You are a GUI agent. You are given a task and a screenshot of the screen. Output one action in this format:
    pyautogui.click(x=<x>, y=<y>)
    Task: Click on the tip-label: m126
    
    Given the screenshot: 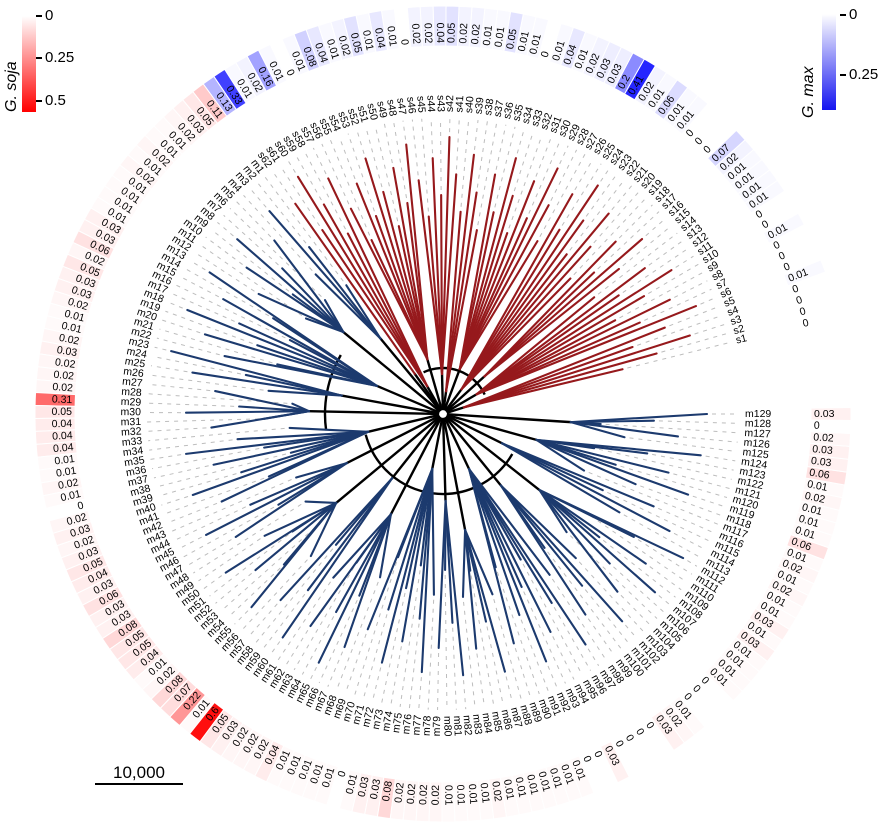 What is the action you would take?
    pyautogui.click(x=756, y=444)
    